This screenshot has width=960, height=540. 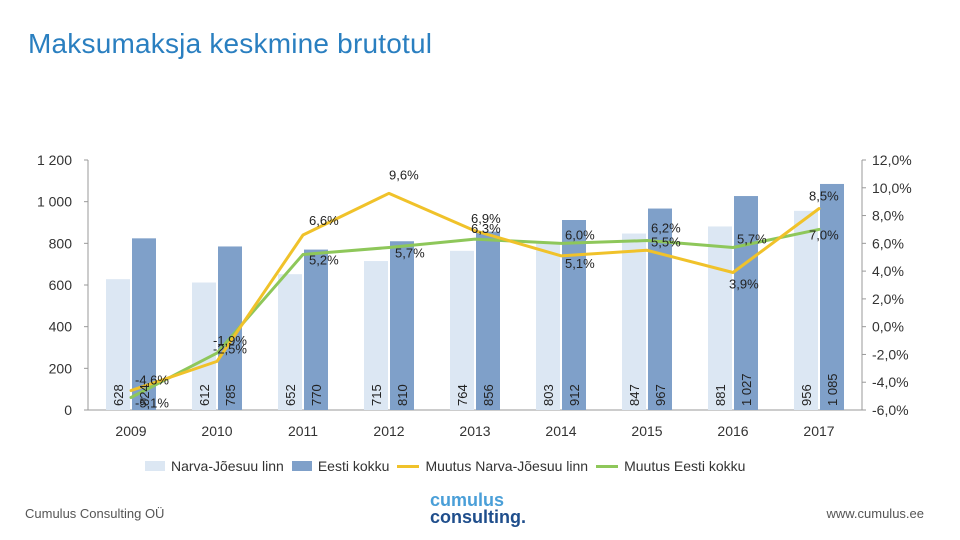 What do you see at coordinates (888, 327) in the screenshot?
I see `y-right-tick-label: 0,0%` at bounding box center [888, 327].